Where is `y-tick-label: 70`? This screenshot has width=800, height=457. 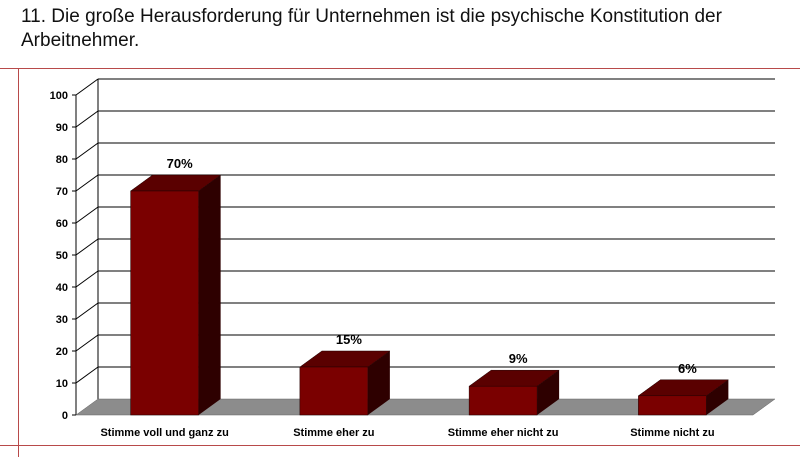 y-tick-label: 70 is located at coordinates (62, 192).